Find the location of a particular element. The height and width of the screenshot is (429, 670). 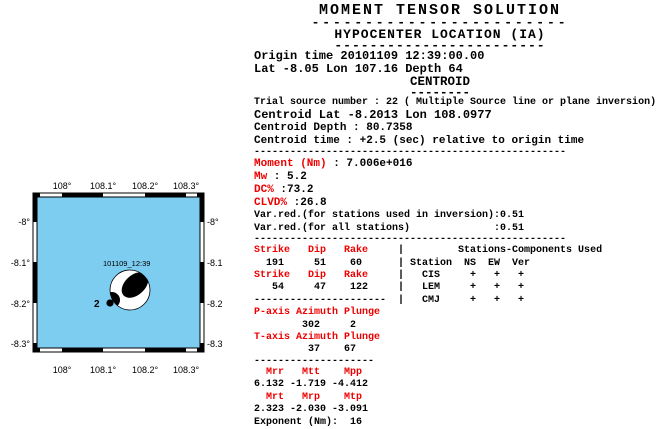

table-divider-row: ---------------------- | CMJ + + + is located at coordinates (448, 301).